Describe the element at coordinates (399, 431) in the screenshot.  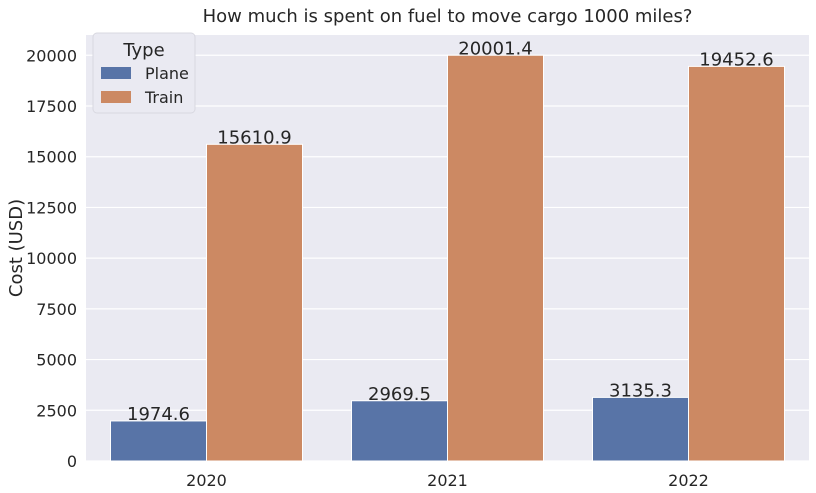
I see `bar-plane-2021` at that location.